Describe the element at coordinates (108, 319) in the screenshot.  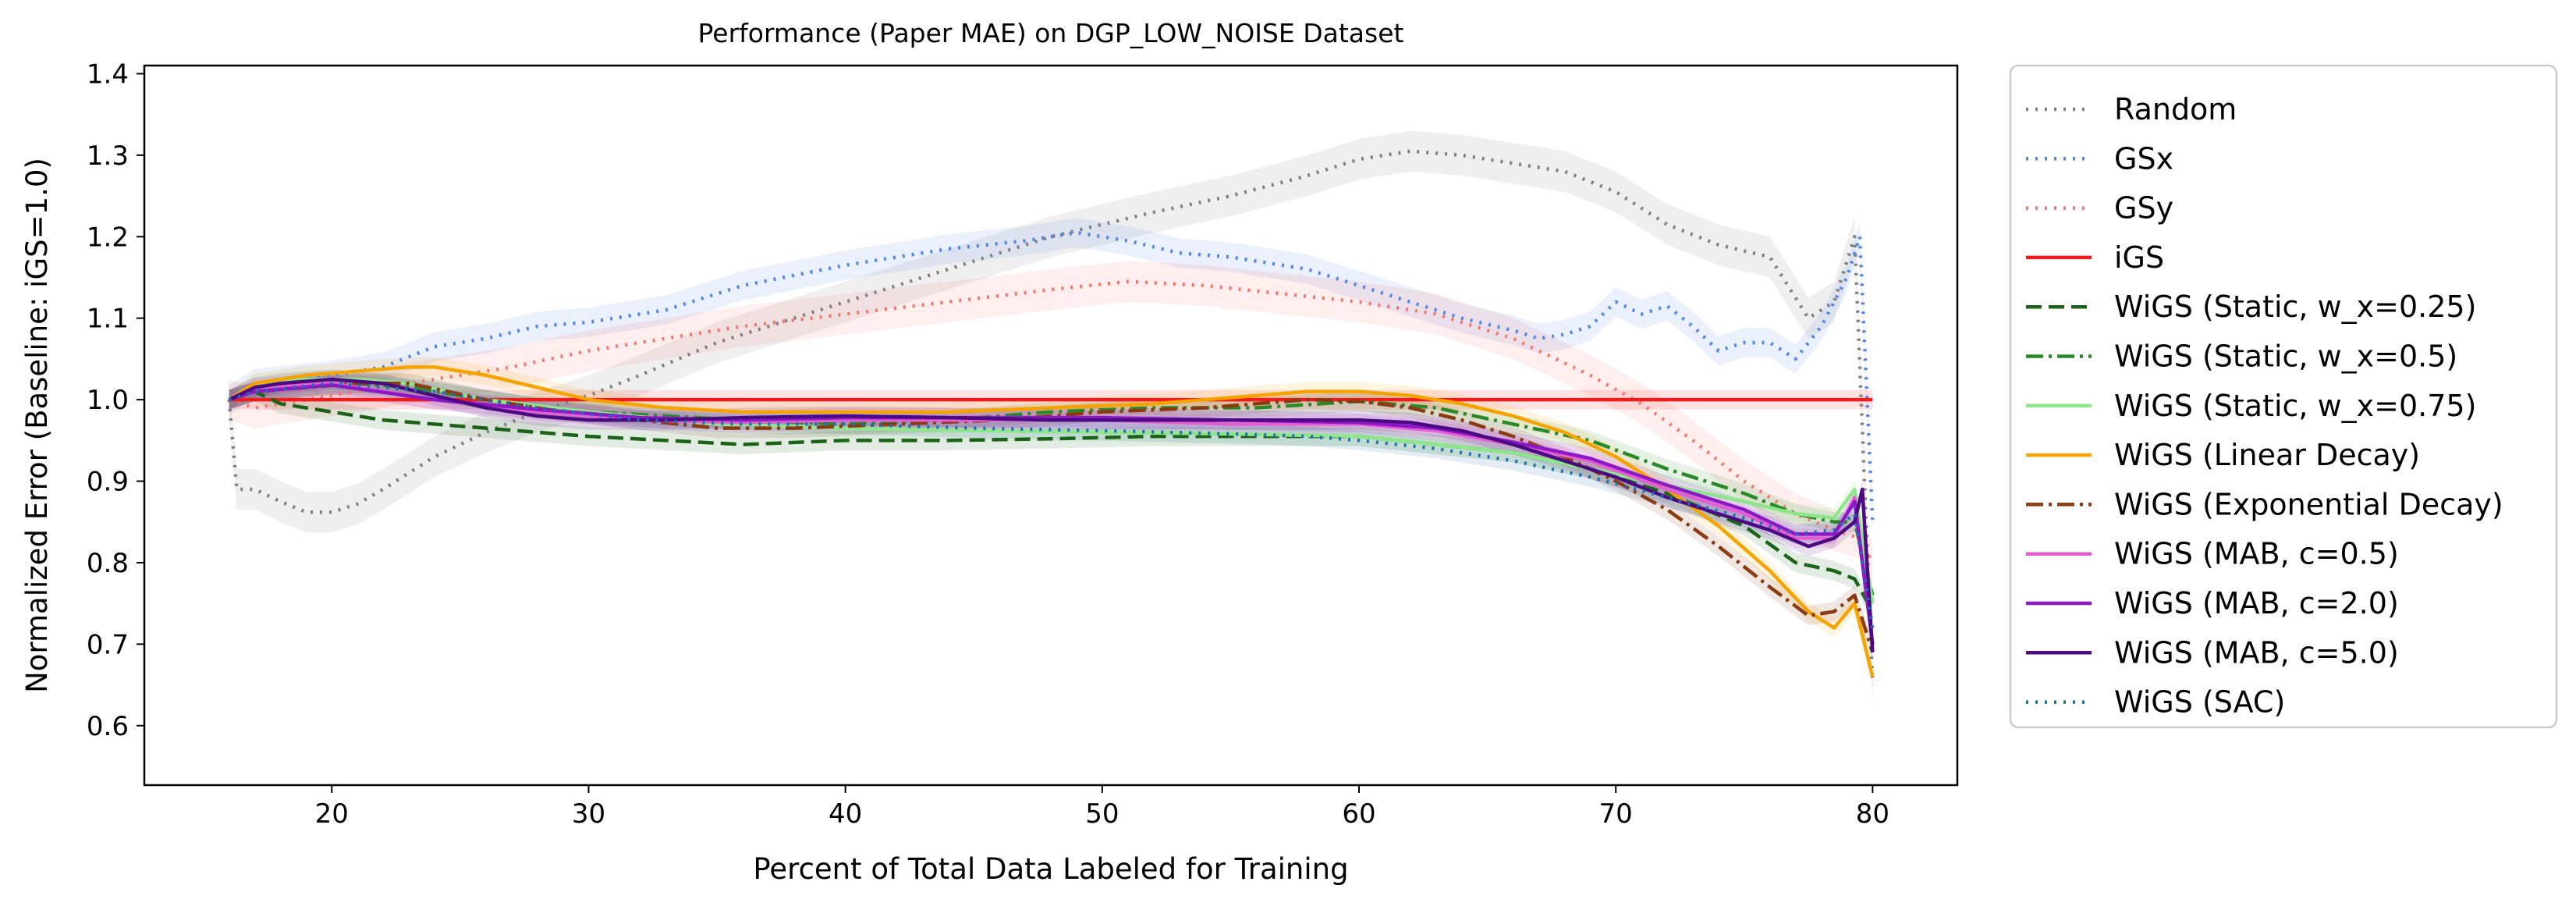
I see `y-tick-label: 1.1` at that location.